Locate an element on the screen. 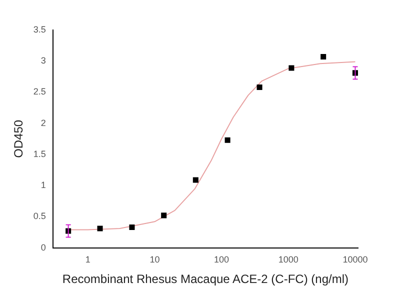 The width and height of the screenshot is (418, 305). x-tick-label: 1000 is located at coordinates (288, 259).